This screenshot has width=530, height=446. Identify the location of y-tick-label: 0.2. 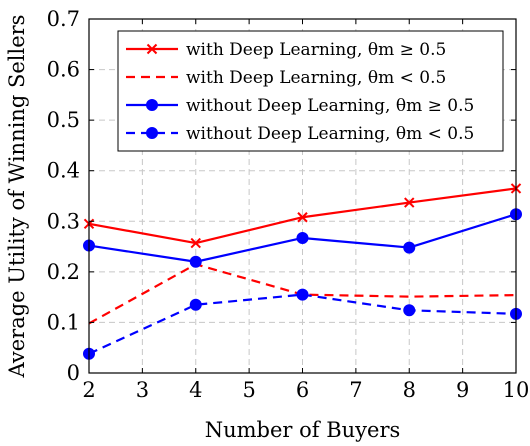
(63, 272).